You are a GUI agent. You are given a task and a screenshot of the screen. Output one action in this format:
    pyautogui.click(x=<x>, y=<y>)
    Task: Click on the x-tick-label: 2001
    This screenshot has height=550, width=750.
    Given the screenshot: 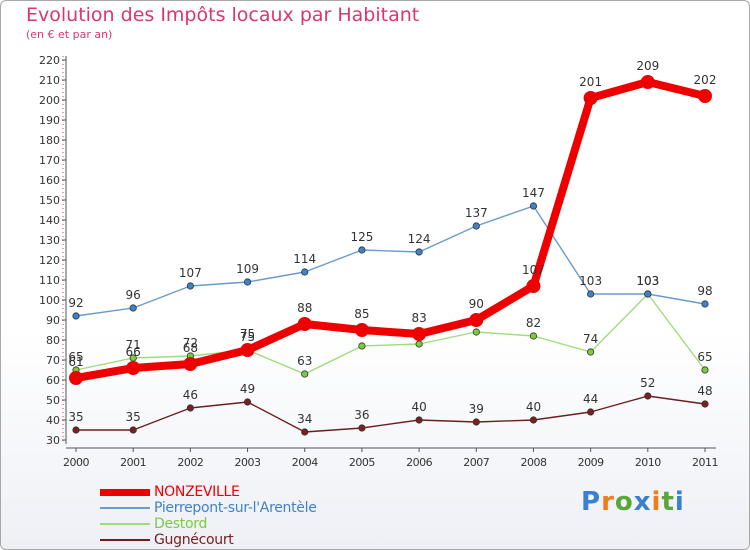 What is the action you would take?
    pyautogui.click(x=133, y=462)
    